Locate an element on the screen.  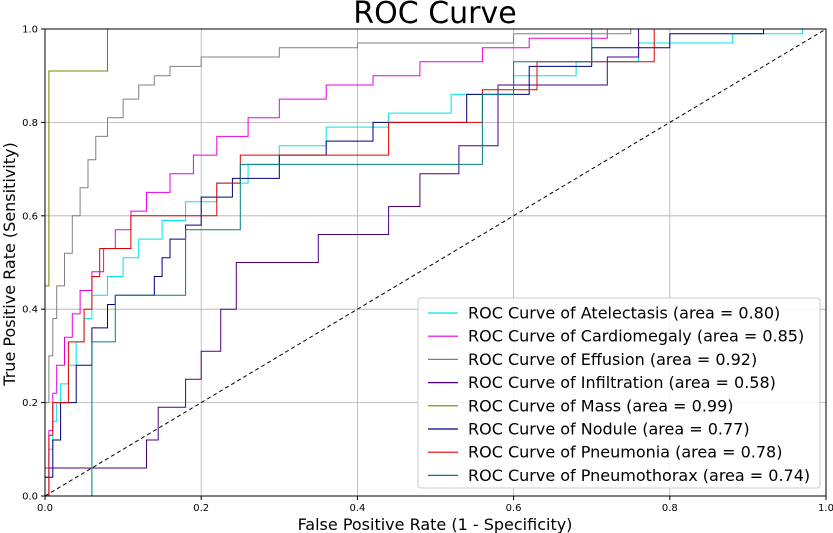
y-axis-label: True Positive Rate (Sensitivity) is located at coordinates (9, 264).